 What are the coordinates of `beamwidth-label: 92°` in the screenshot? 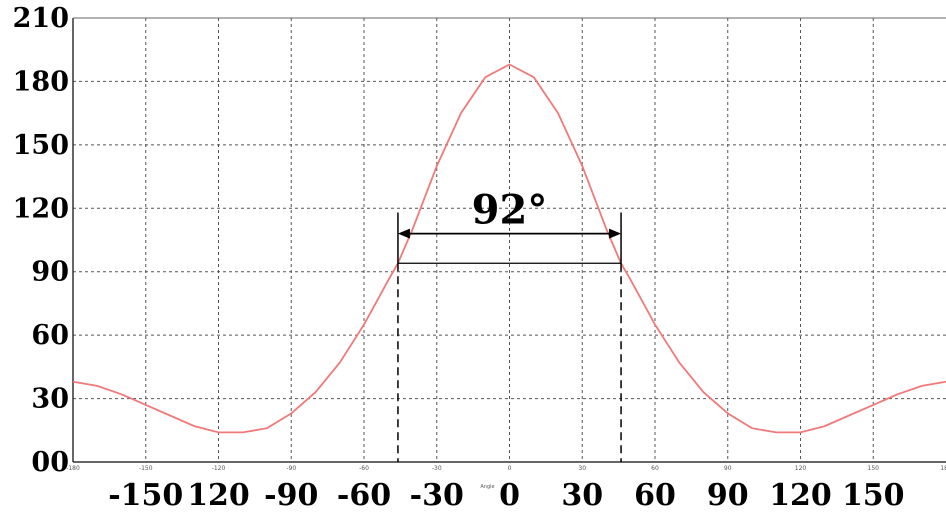 It's located at (510, 210).